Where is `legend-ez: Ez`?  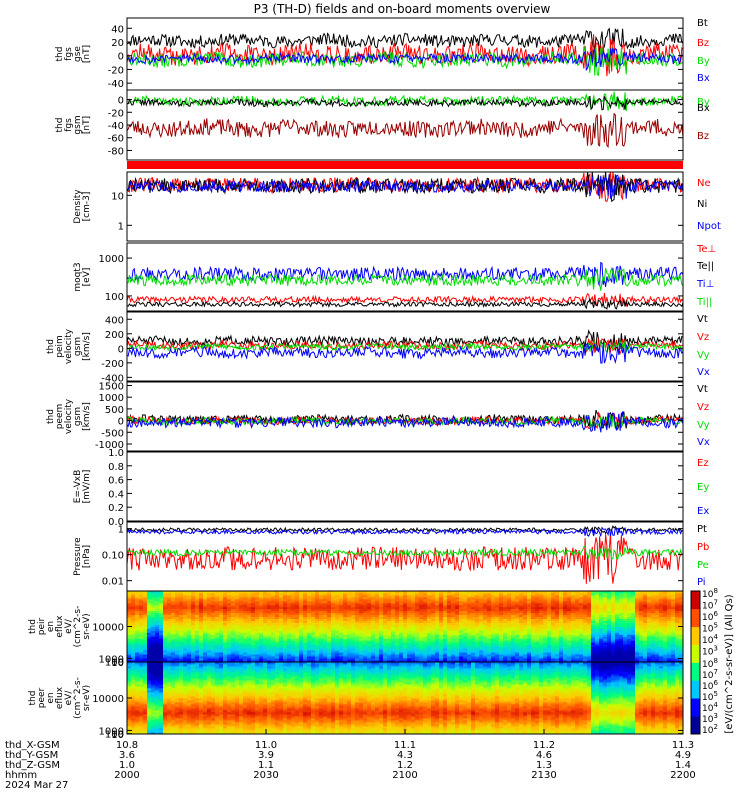
legend-ez: Ez is located at coordinates (703, 463).